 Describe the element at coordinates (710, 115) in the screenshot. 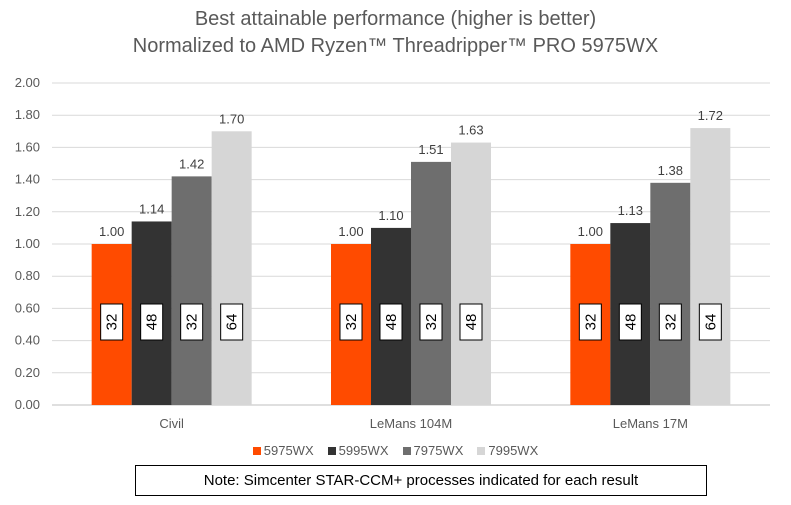

I see `data-label: 1.72` at that location.